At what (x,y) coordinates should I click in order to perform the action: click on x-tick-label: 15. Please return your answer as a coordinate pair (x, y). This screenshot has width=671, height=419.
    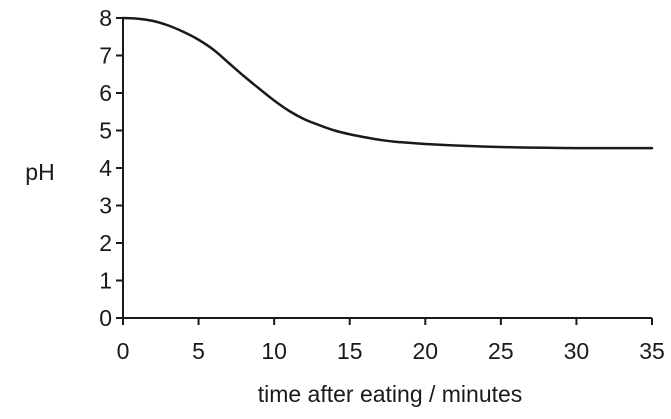
    Looking at the image, I should click on (350, 351).